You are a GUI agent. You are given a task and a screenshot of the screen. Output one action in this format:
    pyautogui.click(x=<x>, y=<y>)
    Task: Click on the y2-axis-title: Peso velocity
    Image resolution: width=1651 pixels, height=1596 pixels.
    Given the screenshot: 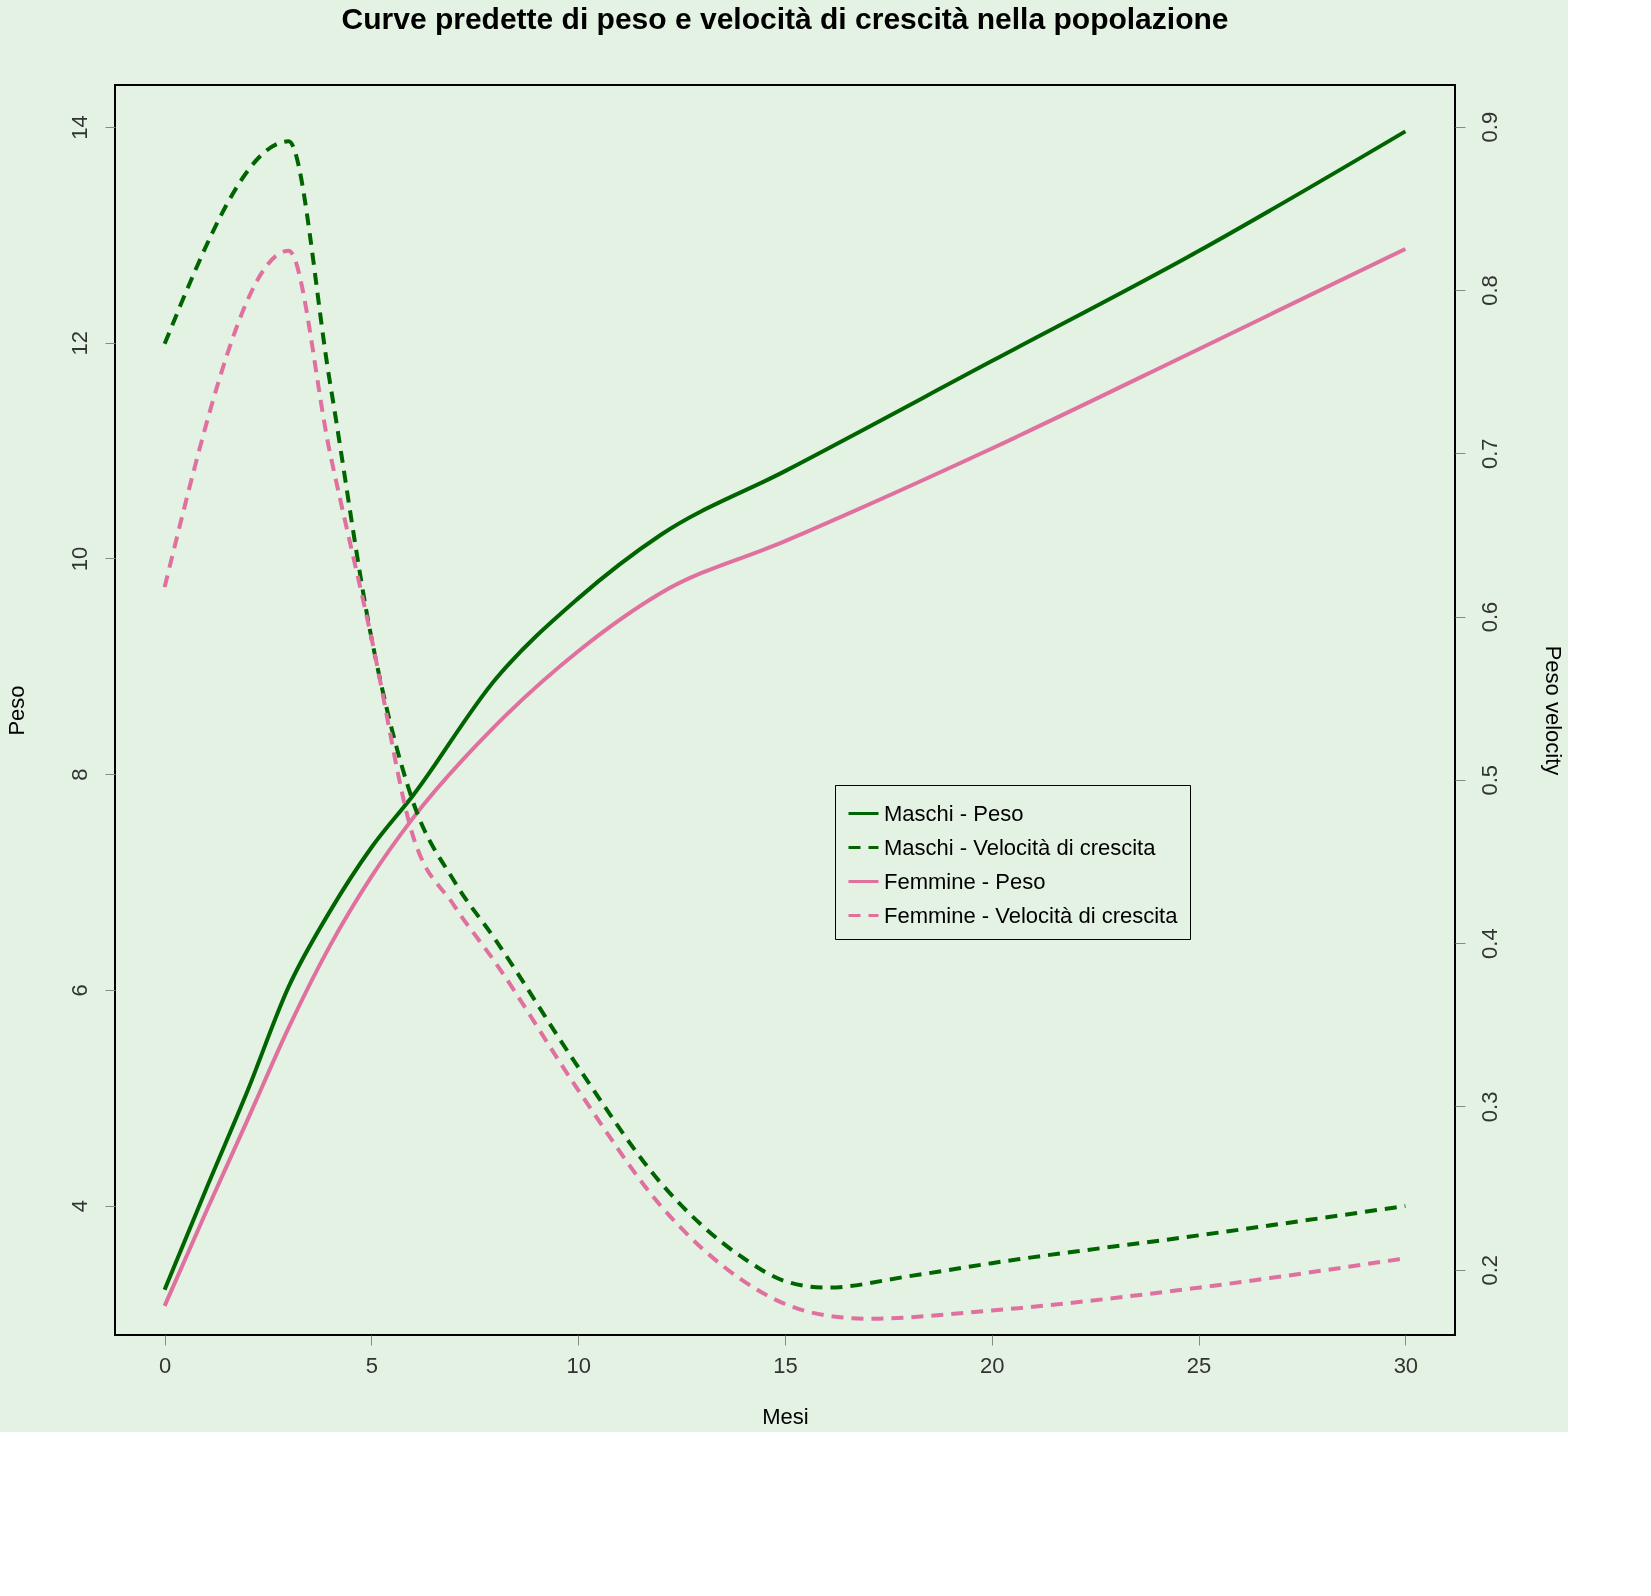 What is the action you would take?
    pyautogui.click(x=1553, y=710)
    